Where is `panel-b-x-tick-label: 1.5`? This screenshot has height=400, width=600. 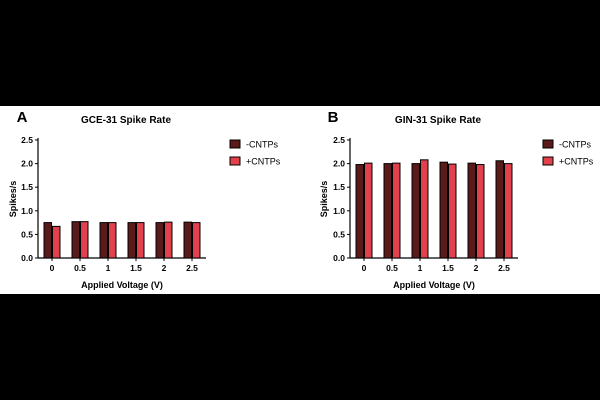
panel-b-x-tick-label: 1.5 is located at coordinates (448, 268).